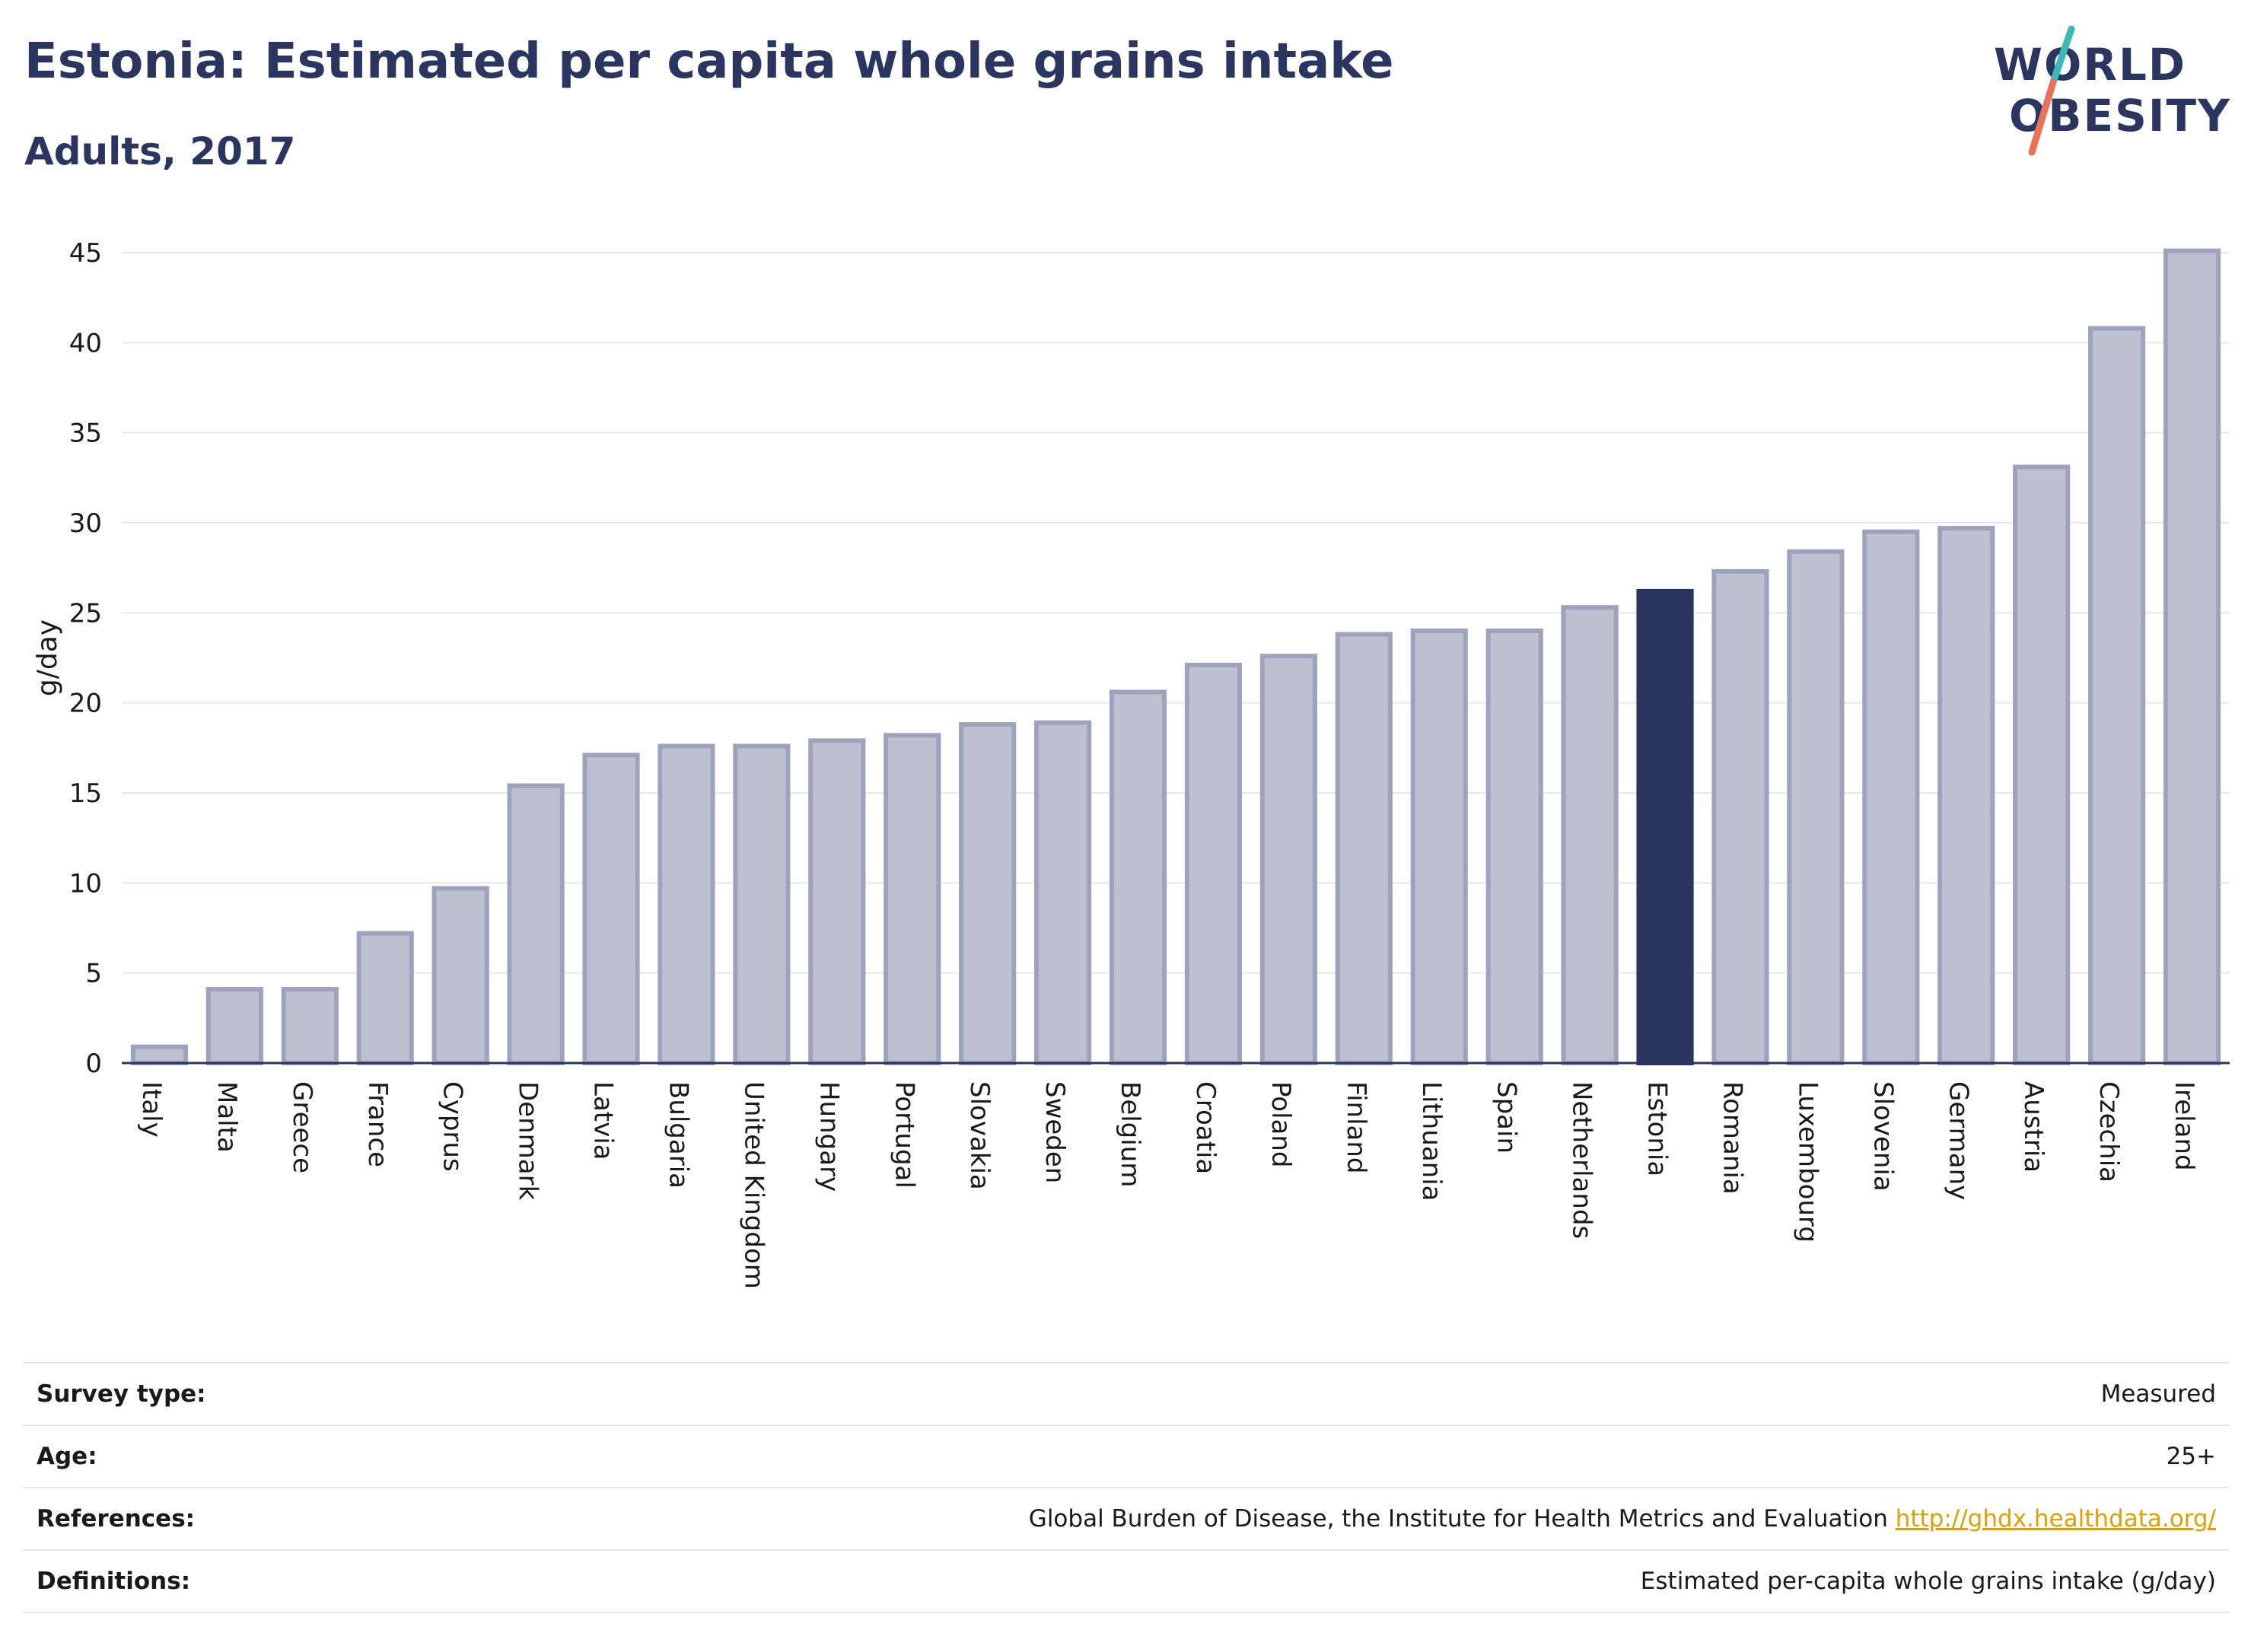 This screenshot has width=2251, height=1652. I want to click on logo-text-world: WORLD, so click(2090, 65).